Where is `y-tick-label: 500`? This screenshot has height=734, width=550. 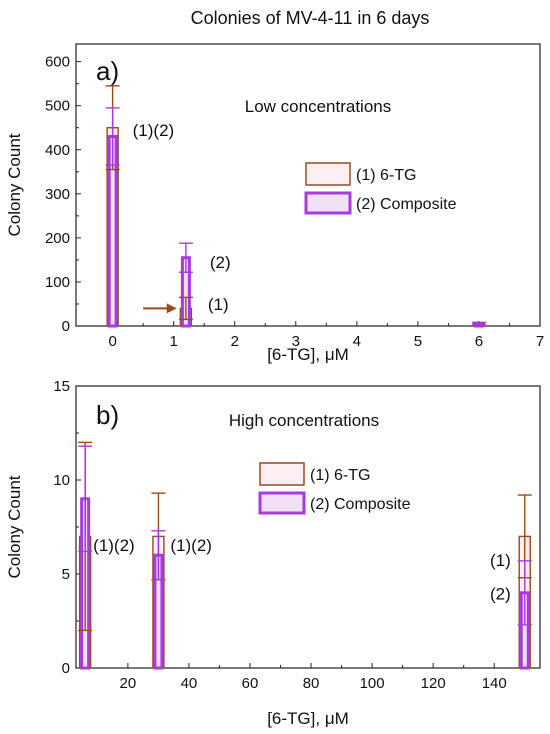
y-tick-label: 500 is located at coordinates (57, 106).